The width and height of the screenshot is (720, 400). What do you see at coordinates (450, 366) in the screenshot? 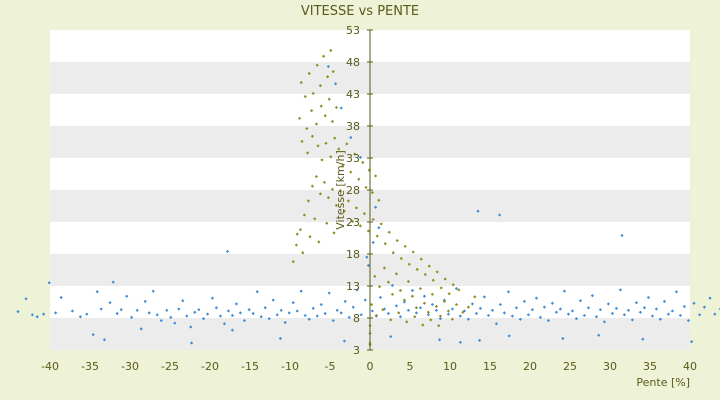
I see `x-tick-label: 10` at bounding box center [450, 366].